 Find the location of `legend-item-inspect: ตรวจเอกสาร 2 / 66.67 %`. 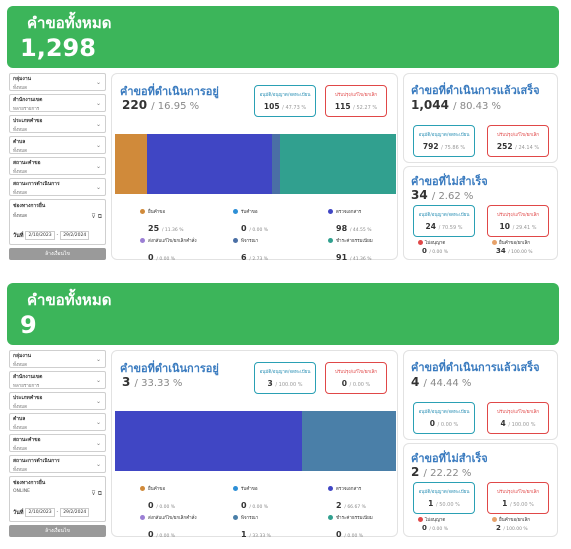

legend-item-inspect: ตรวจเอกสาร 2 / 66.67 % is located at coordinates (373, 494).